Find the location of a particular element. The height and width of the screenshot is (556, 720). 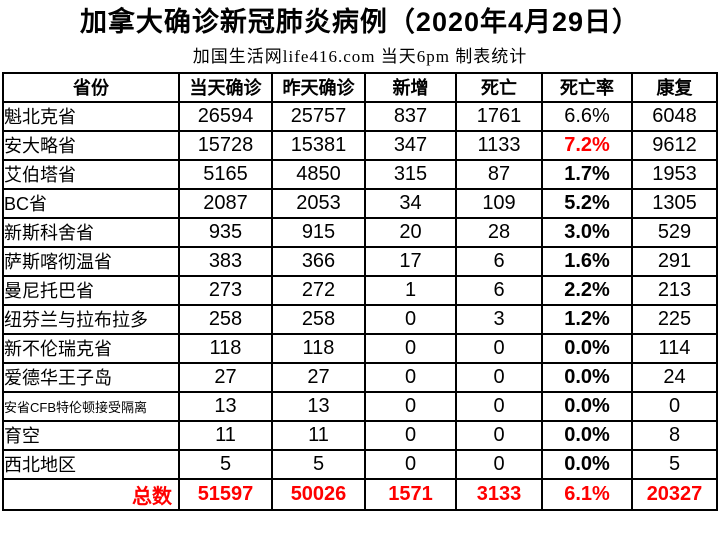

recovered-cell: 291 is located at coordinates (674, 261).